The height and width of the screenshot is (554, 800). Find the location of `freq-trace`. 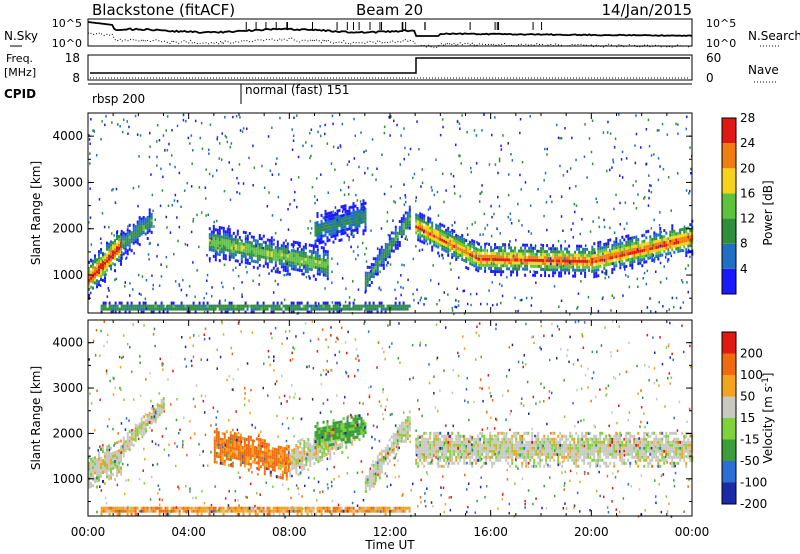

freq-trace is located at coordinates (390, 65).